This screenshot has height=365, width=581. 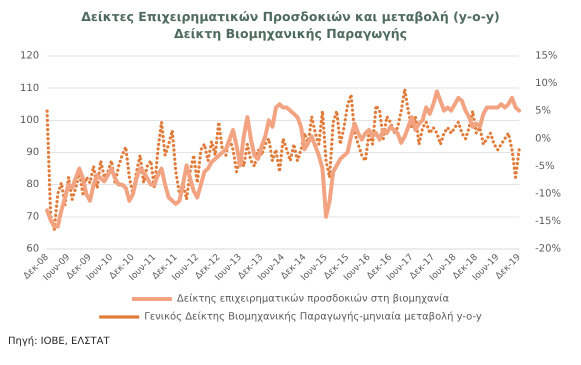 I want to click on chart-title: Δείκτες Επιχειρηματικών Προσδοκιών και μεταβολή (y-o-y) Δείκτη Βιομηχανικής Παραγωγής, so click(x=290, y=25).